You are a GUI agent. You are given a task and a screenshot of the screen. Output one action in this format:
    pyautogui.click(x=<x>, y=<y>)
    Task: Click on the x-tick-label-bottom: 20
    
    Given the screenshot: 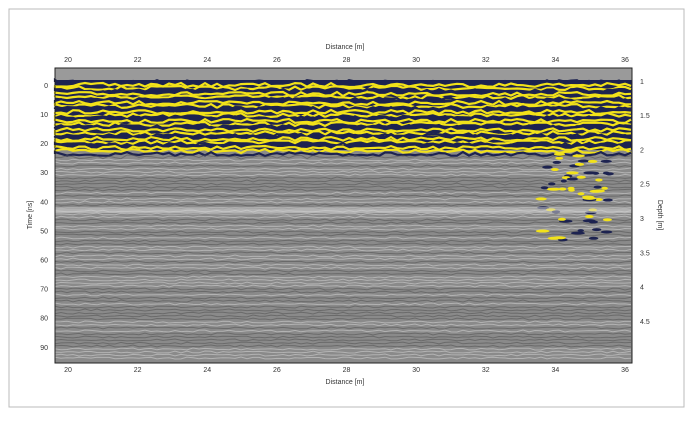 What is the action you would take?
    pyautogui.click(x=68, y=370)
    